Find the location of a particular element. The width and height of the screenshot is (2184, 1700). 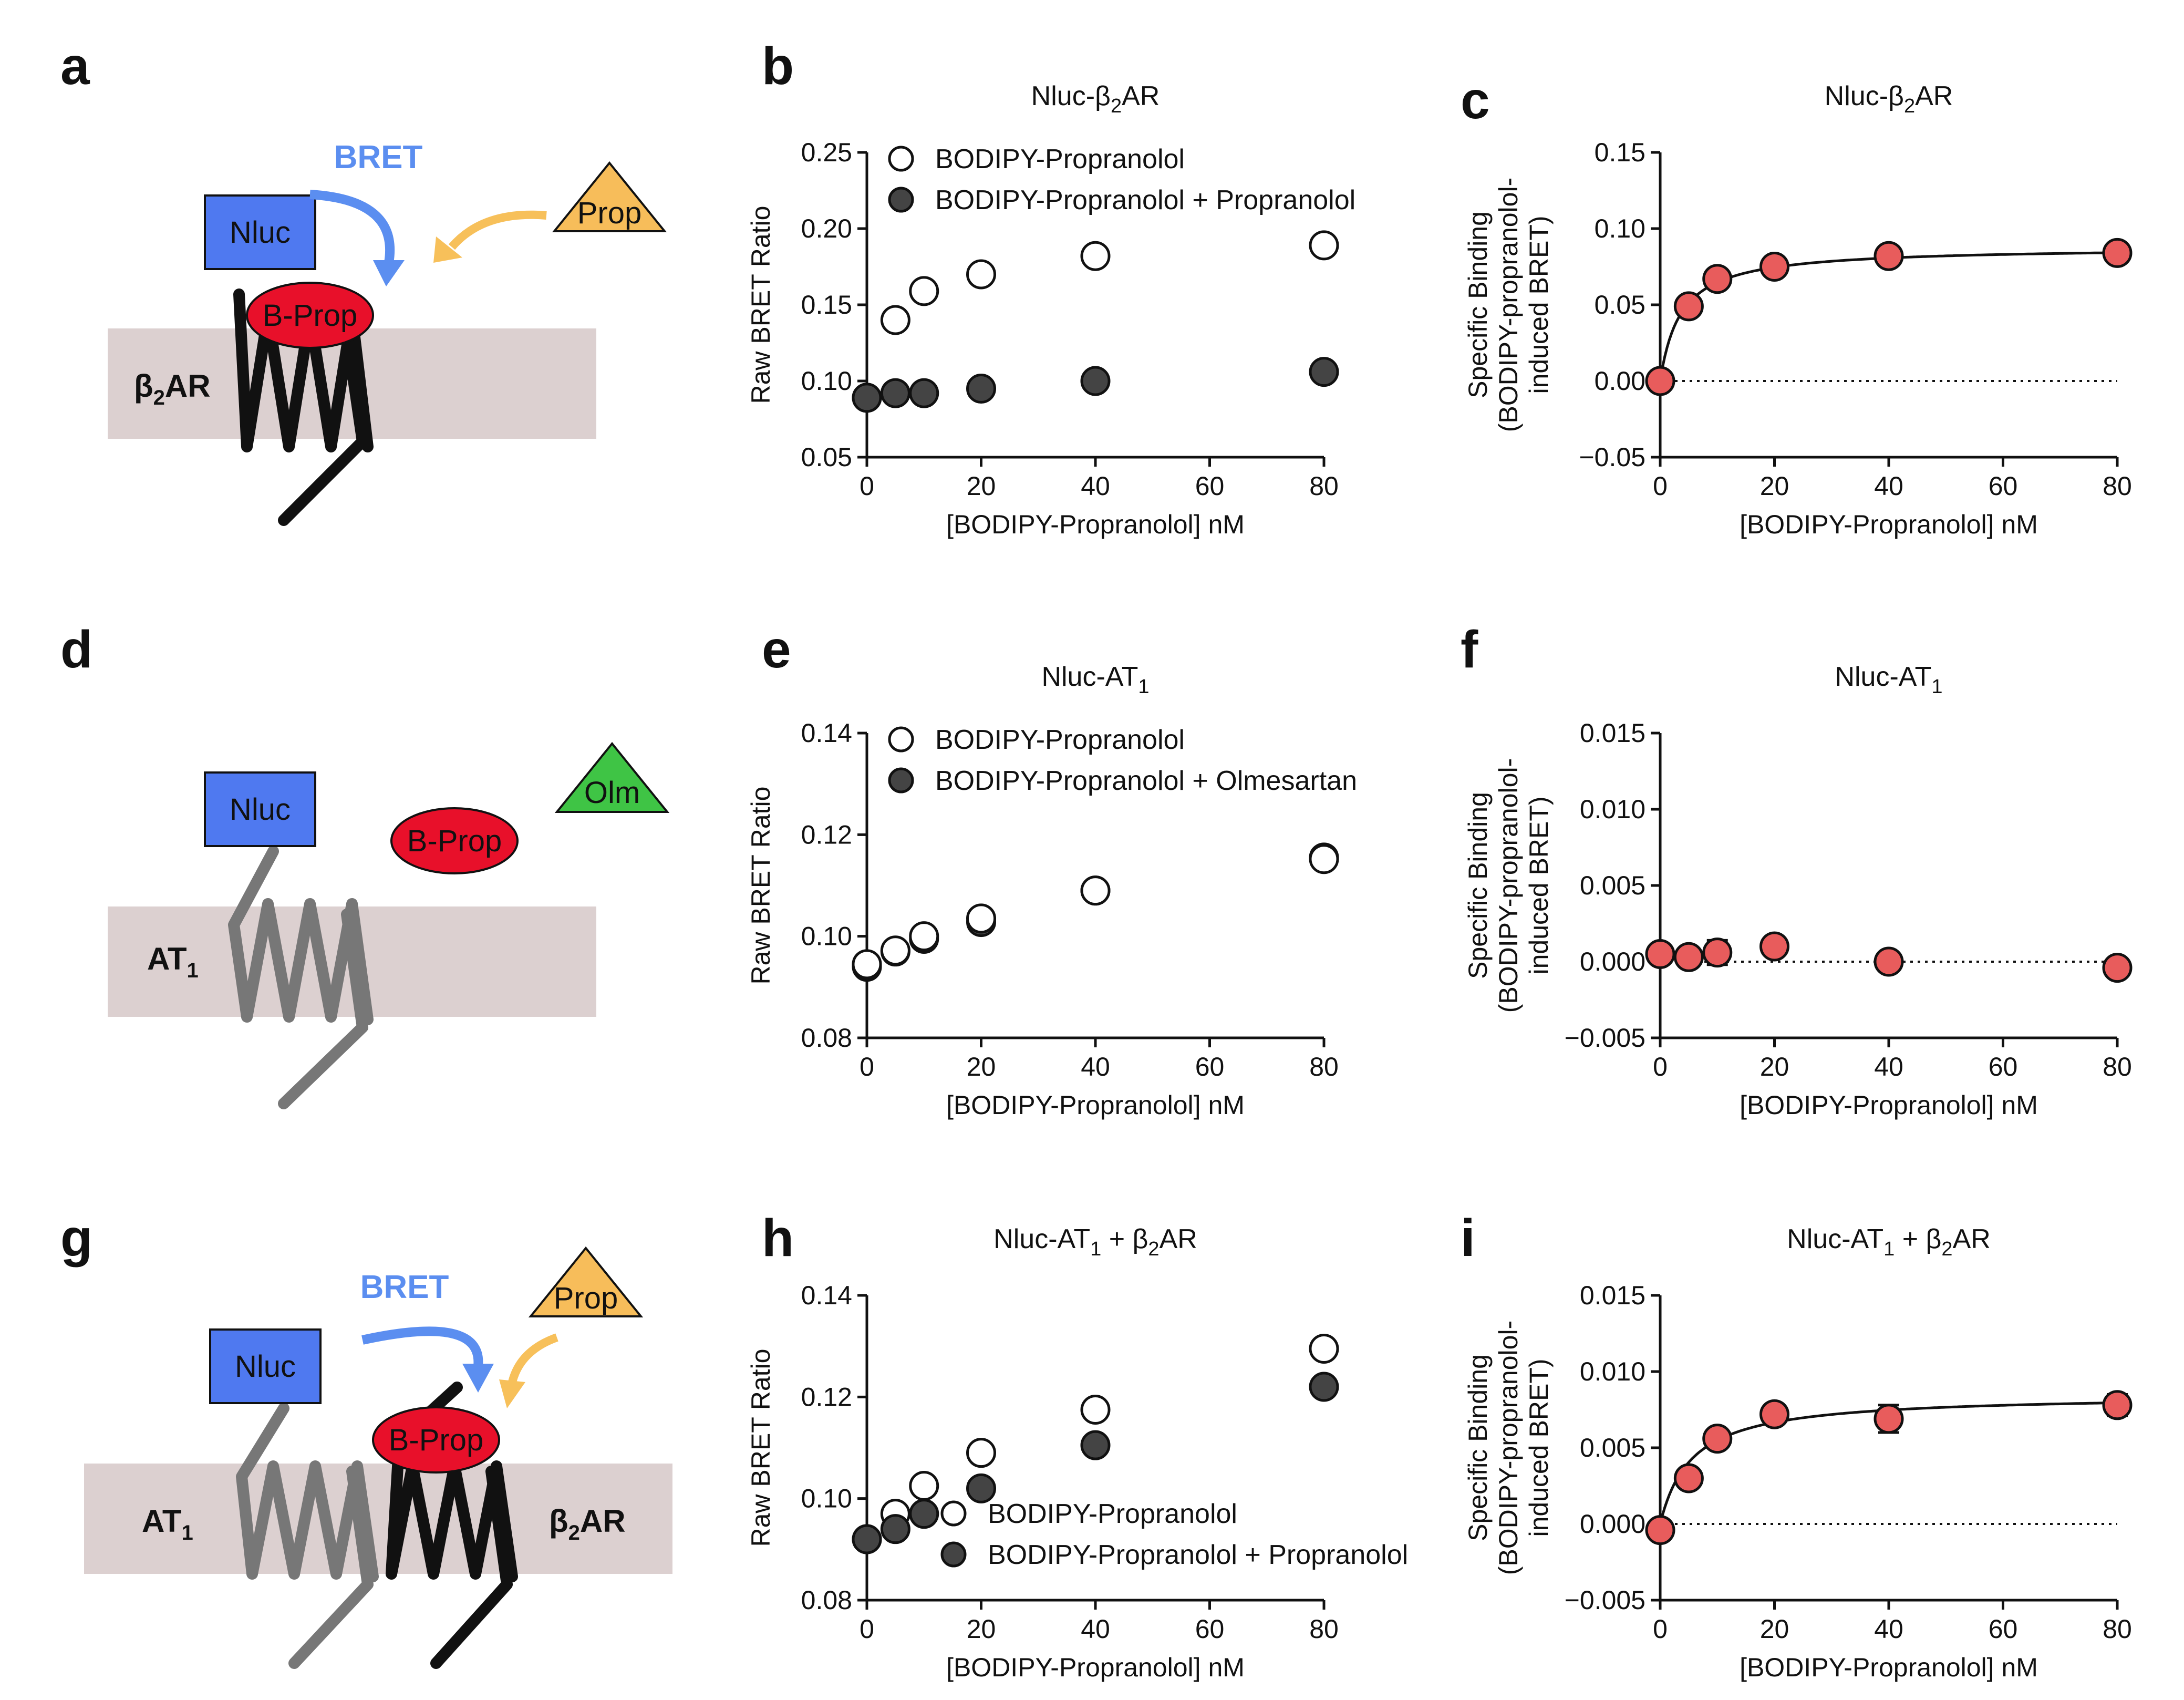

y-axis-label-line: induced BRET) is located at coordinates (1539, 1447).